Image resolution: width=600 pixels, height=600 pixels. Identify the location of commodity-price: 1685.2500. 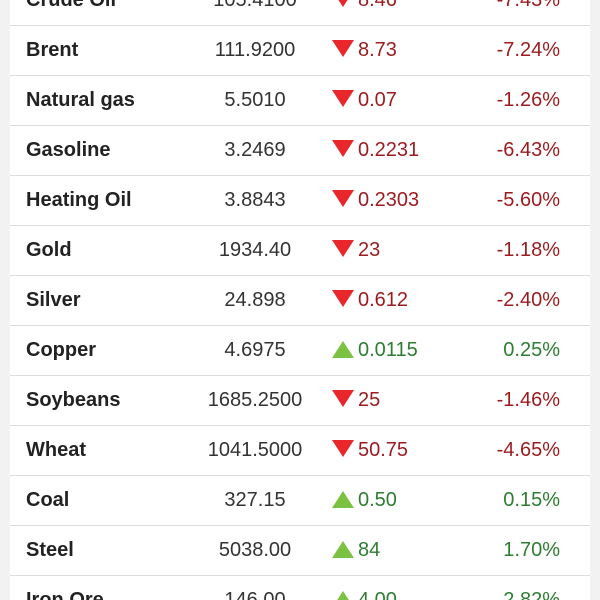
(255, 400).